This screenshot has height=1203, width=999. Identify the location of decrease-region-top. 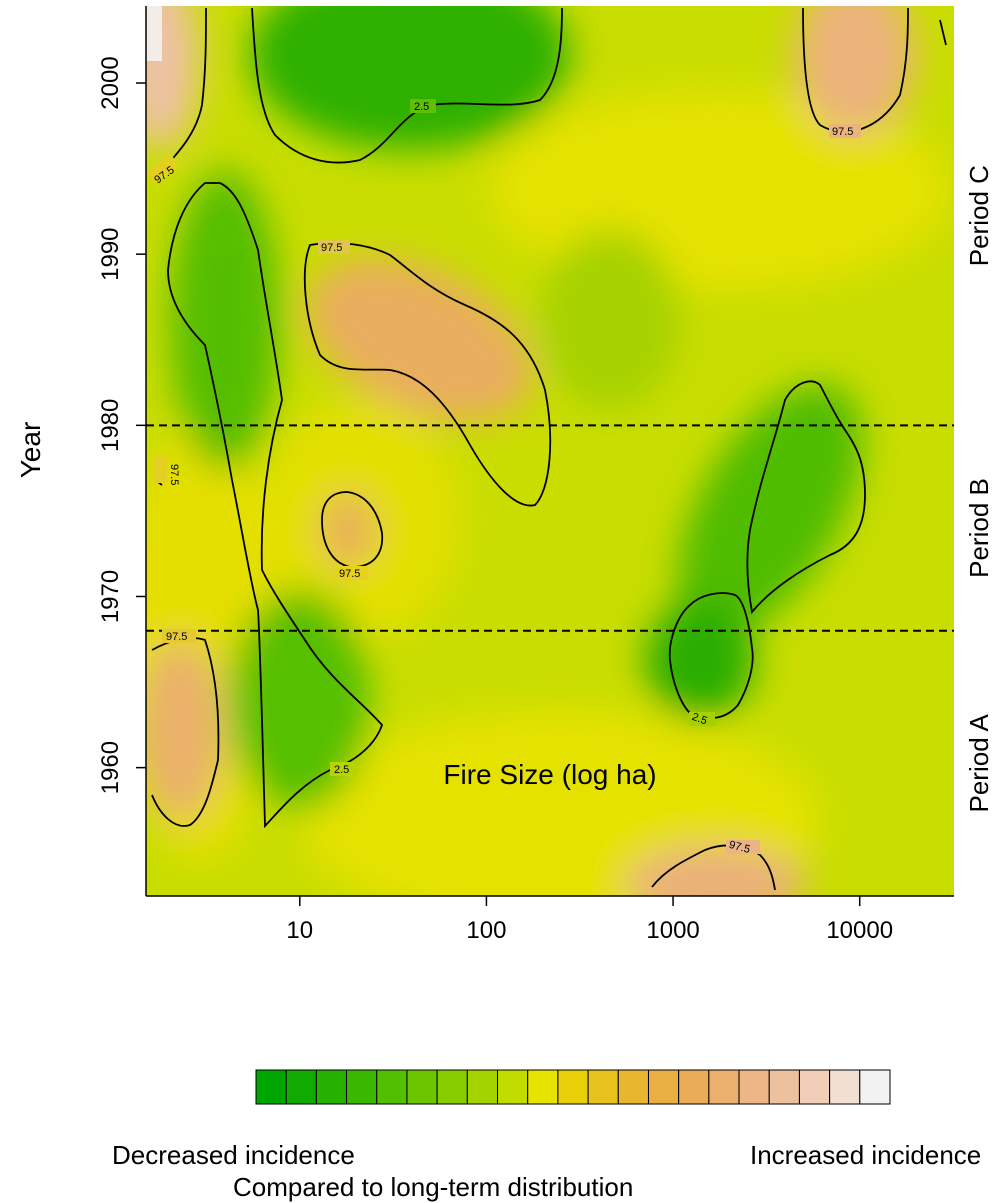
(410, 78).